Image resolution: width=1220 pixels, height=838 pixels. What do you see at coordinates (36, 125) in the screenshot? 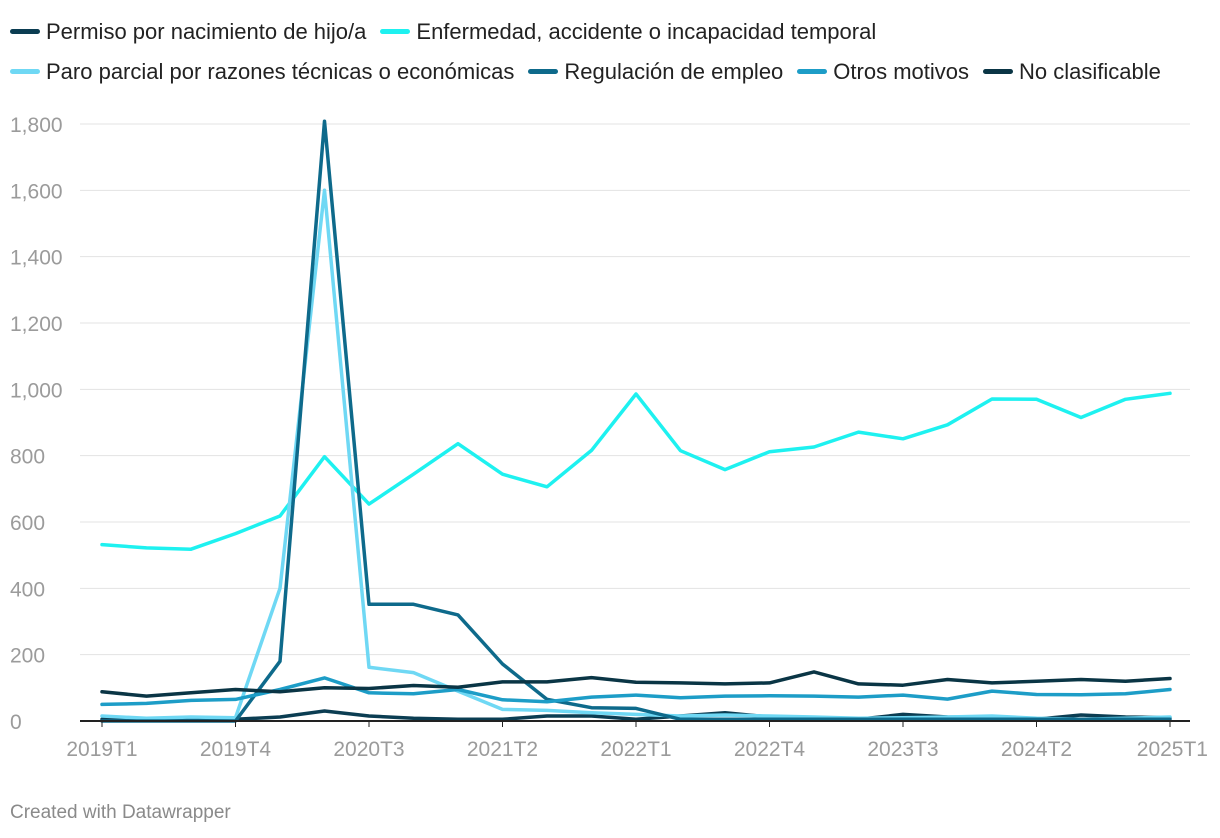
I see `y-tick-label: 1,800` at bounding box center [36, 125].